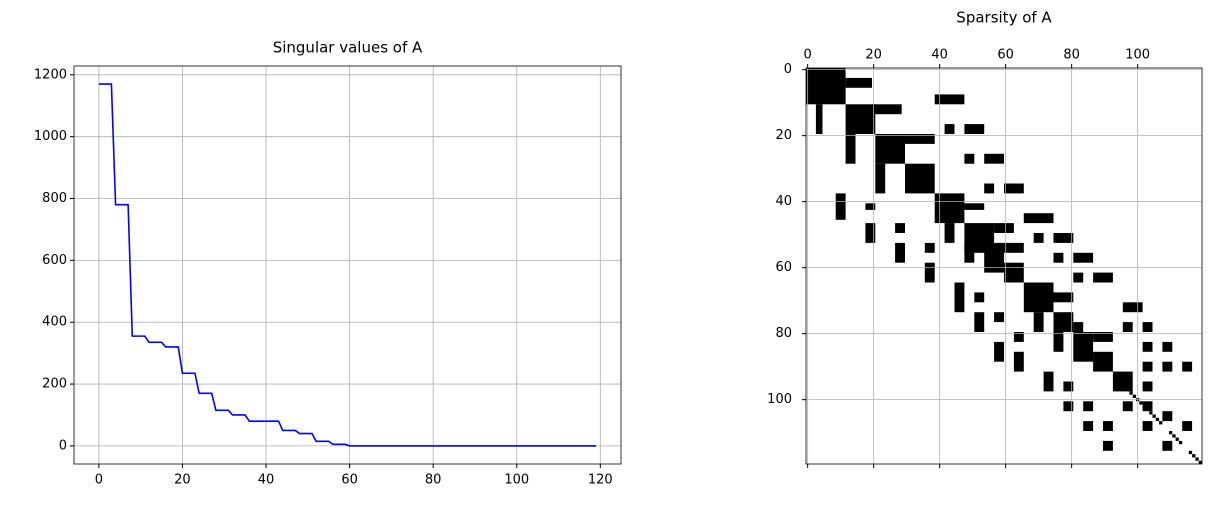 This screenshot has width=1224, height=508. What do you see at coordinates (433, 480) in the screenshot?
I see `x-tick-label: 80` at bounding box center [433, 480].